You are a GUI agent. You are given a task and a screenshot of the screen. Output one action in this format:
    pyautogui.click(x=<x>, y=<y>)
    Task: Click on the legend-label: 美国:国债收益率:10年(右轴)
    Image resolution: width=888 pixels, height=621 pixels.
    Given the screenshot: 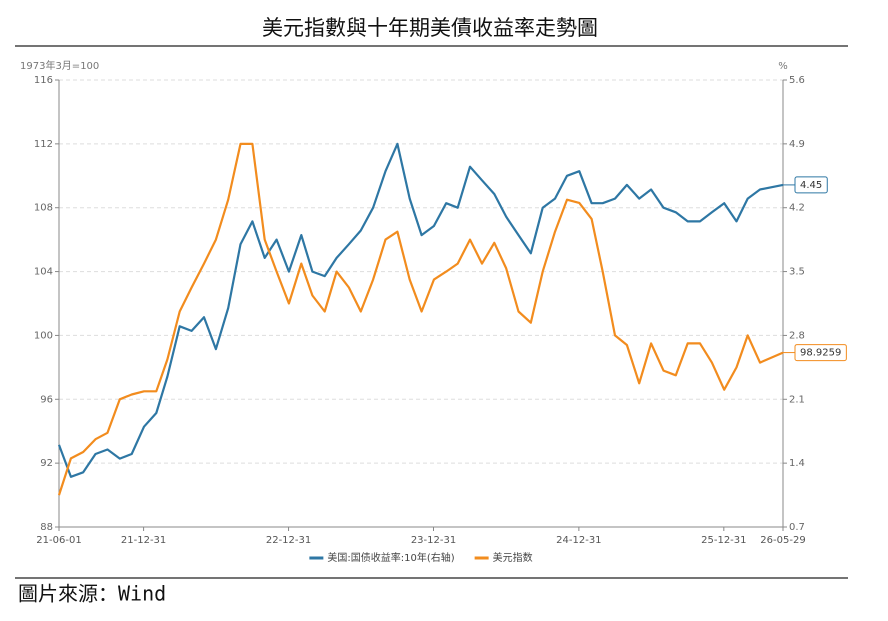 What is the action you would take?
    pyautogui.click(x=390, y=557)
    